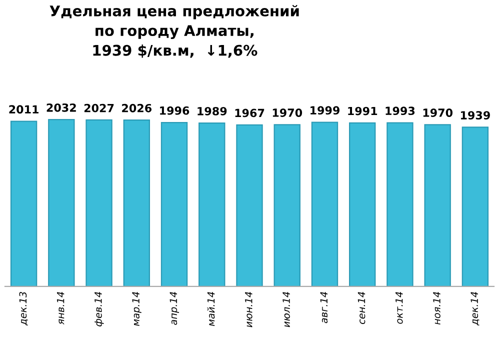  I want to click on data-label: 1991, so click(363, 111).